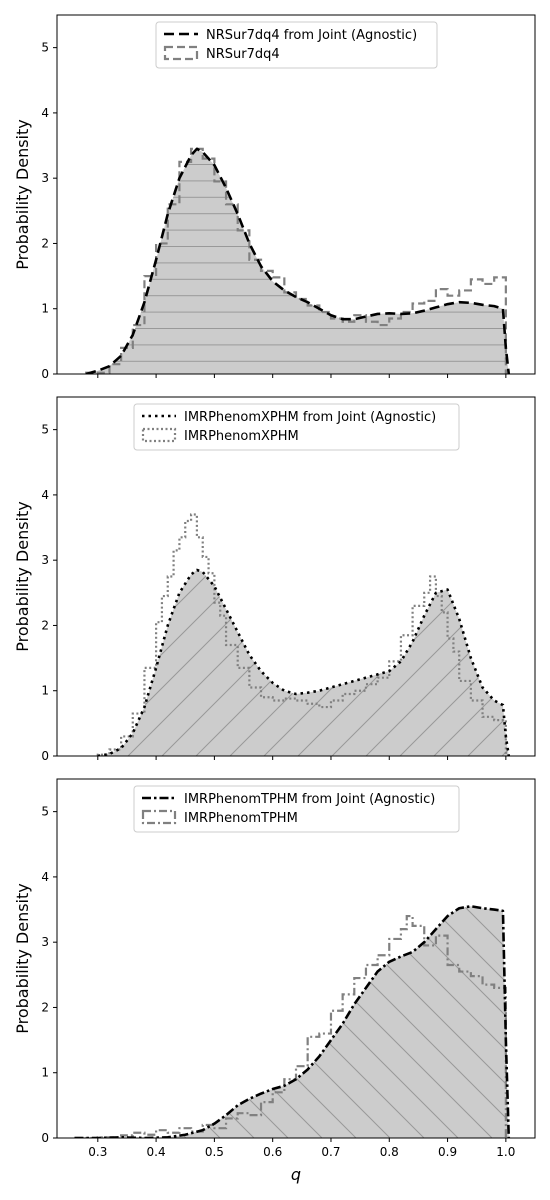 This screenshot has width=550, height=1200. Describe the element at coordinates (296, 1174) in the screenshot. I see `x-axis-label: q` at that location.